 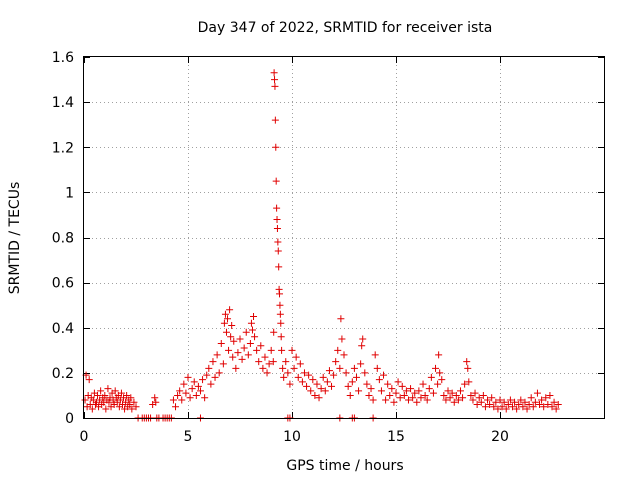 What do you see at coordinates (292, 437) in the screenshot?
I see `x-tick-label: 10` at bounding box center [292, 437].